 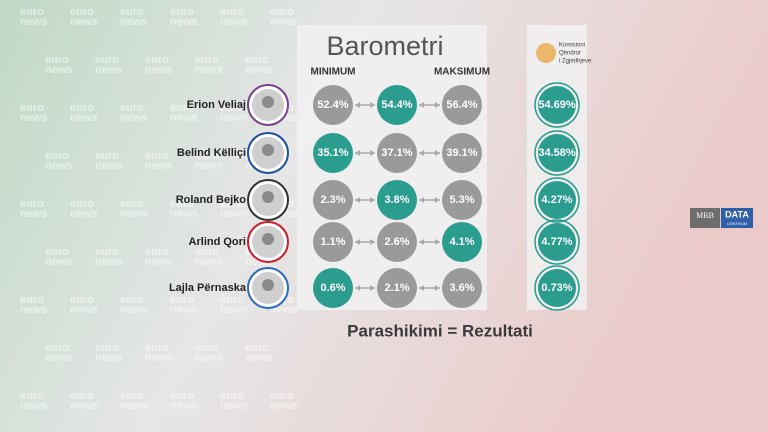 I want to click on logo-text: Qëndror, so click(x=570, y=54).